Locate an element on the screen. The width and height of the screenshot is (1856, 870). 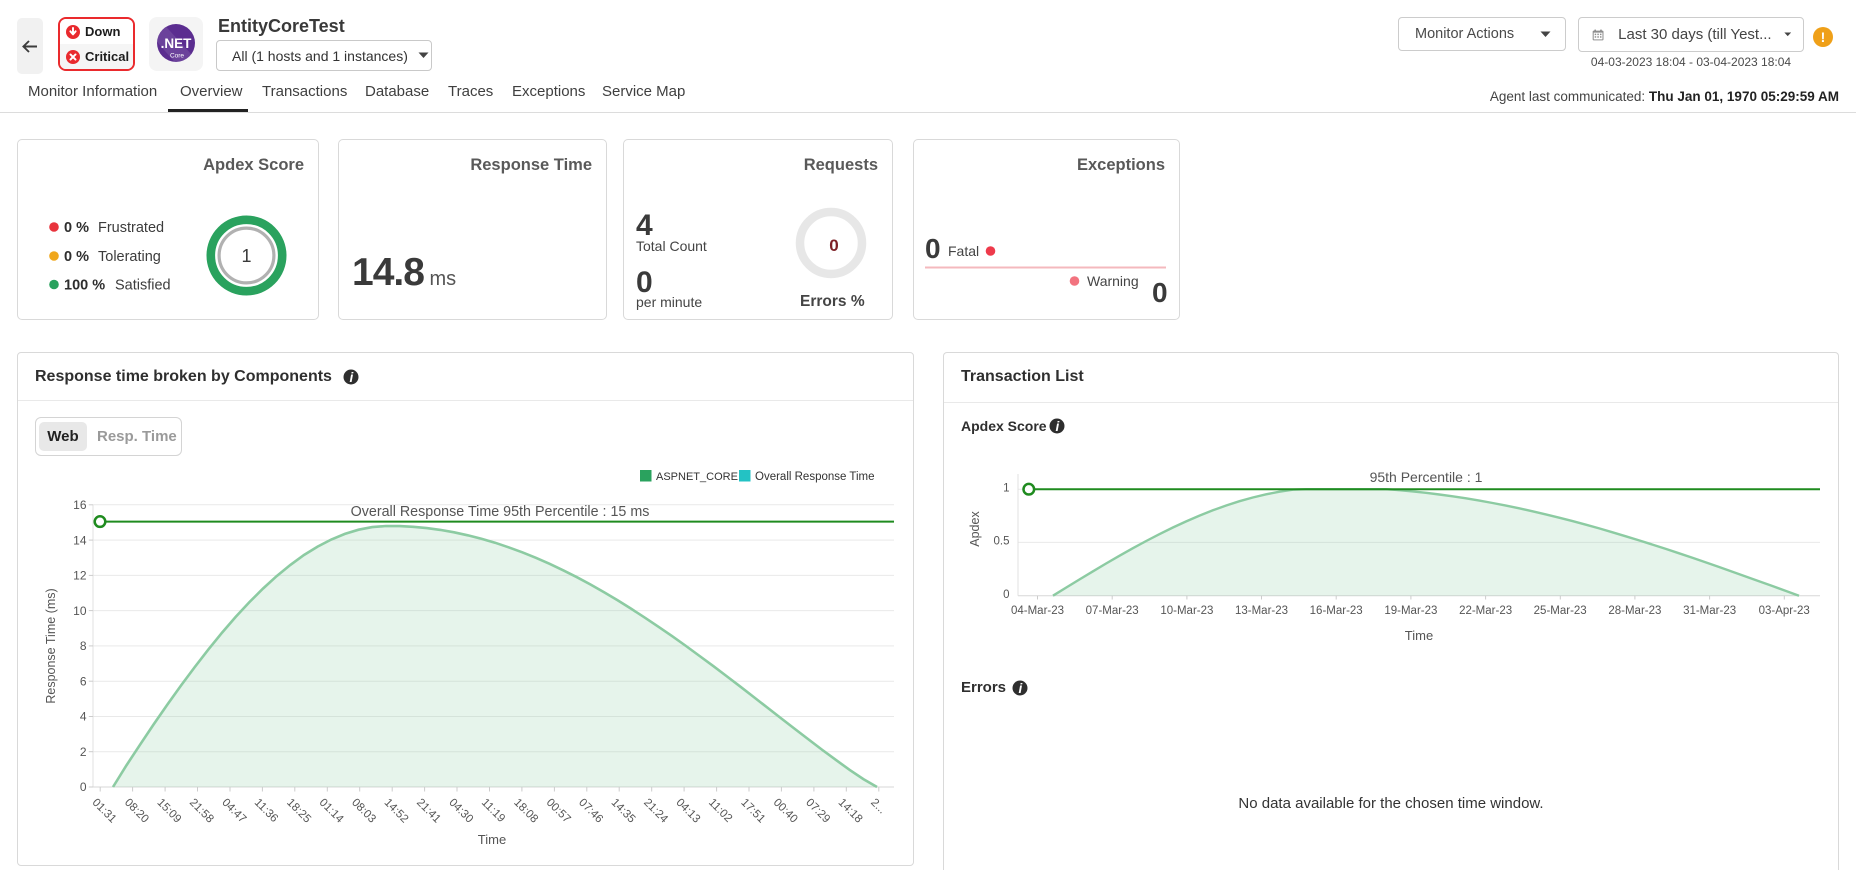
svg-text: 10-Mar-23 is located at coordinates (1186, 611).